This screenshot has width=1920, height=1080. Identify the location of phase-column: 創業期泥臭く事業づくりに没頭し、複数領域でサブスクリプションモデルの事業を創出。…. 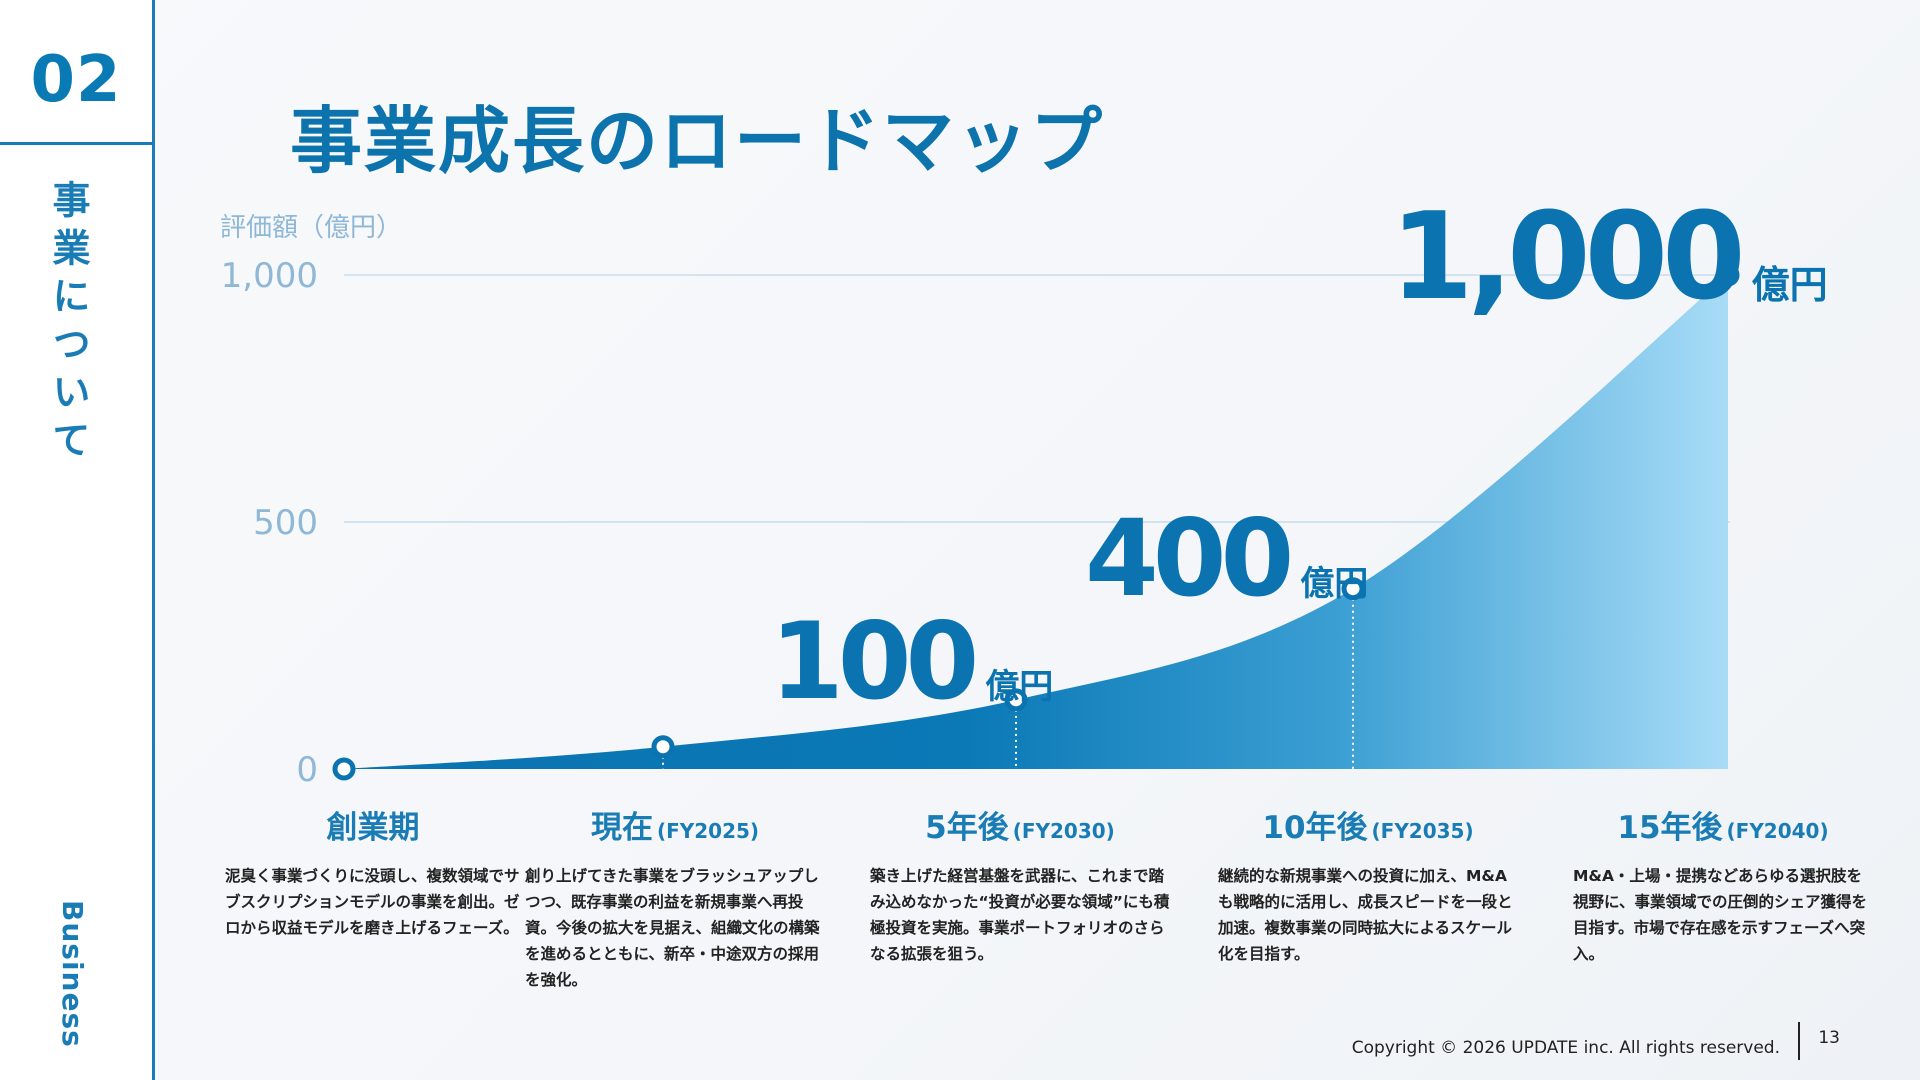
(375, 871).